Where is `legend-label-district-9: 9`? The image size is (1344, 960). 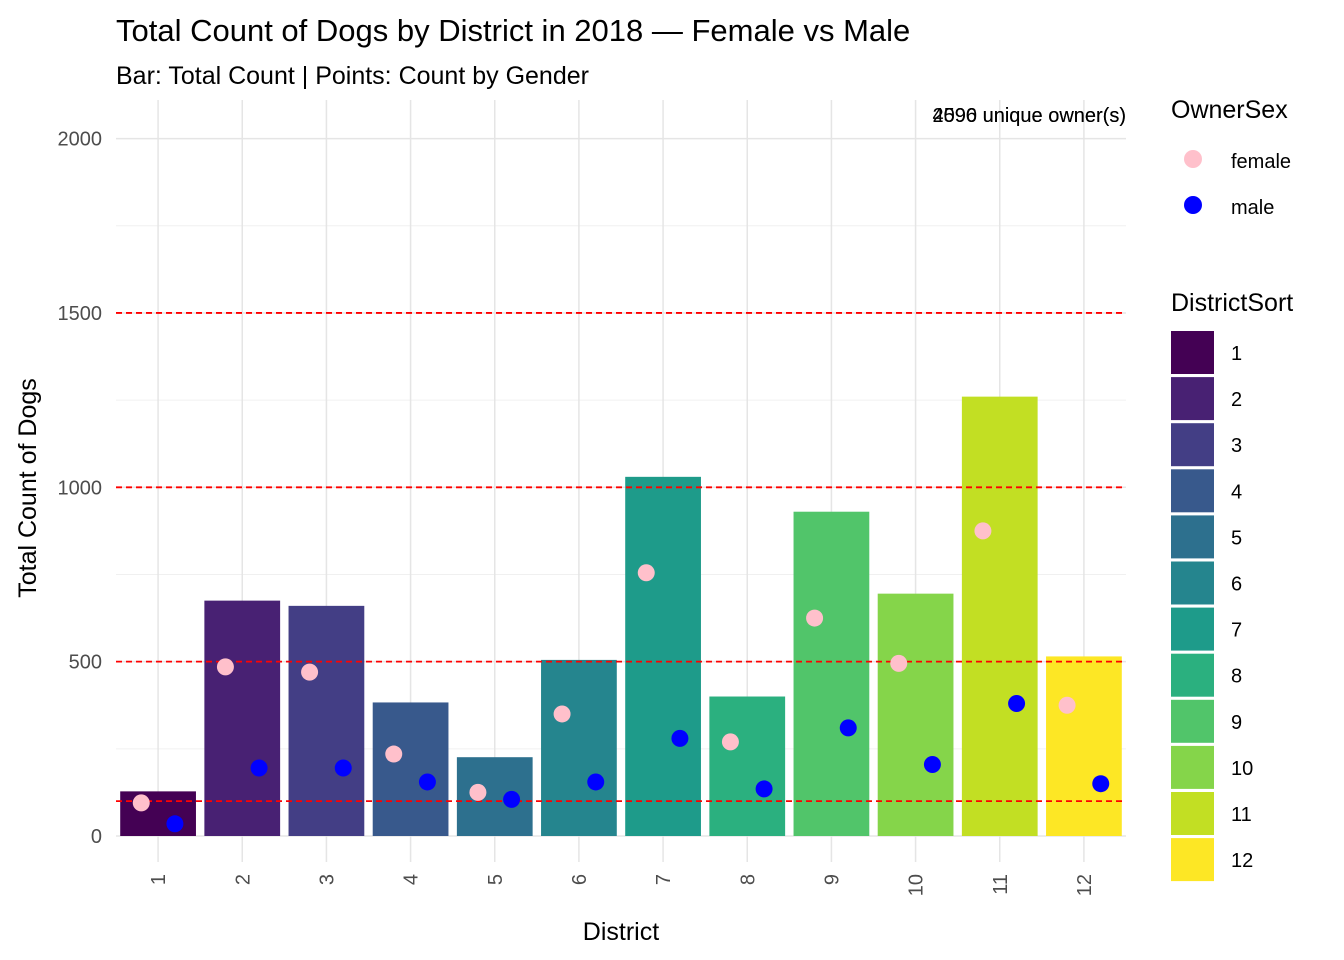
legend-label-district-9: 9 is located at coordinates (1236, 723).